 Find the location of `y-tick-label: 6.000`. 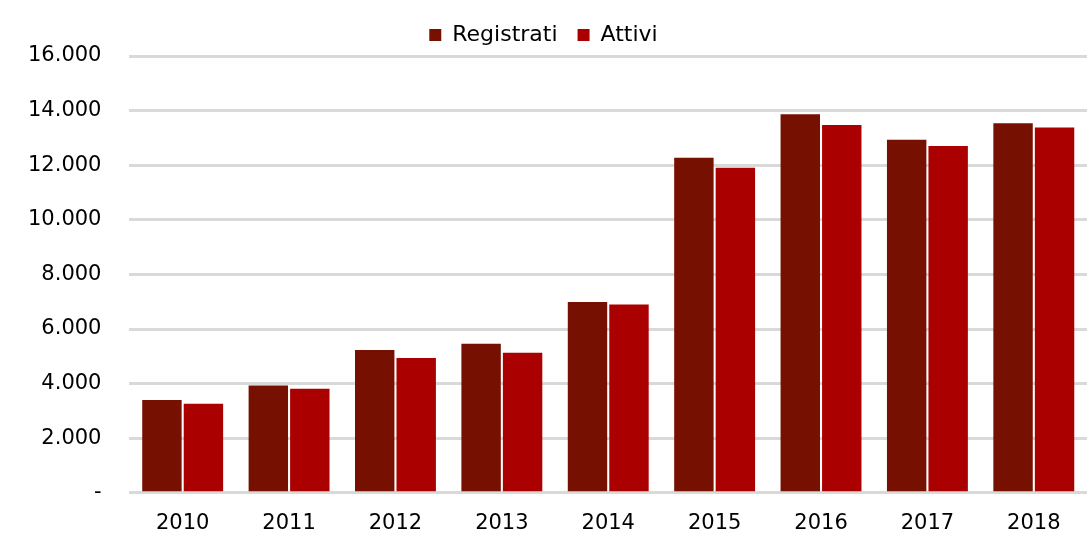

y-tick-label: 6.000 is located at coordinates (71, 327).